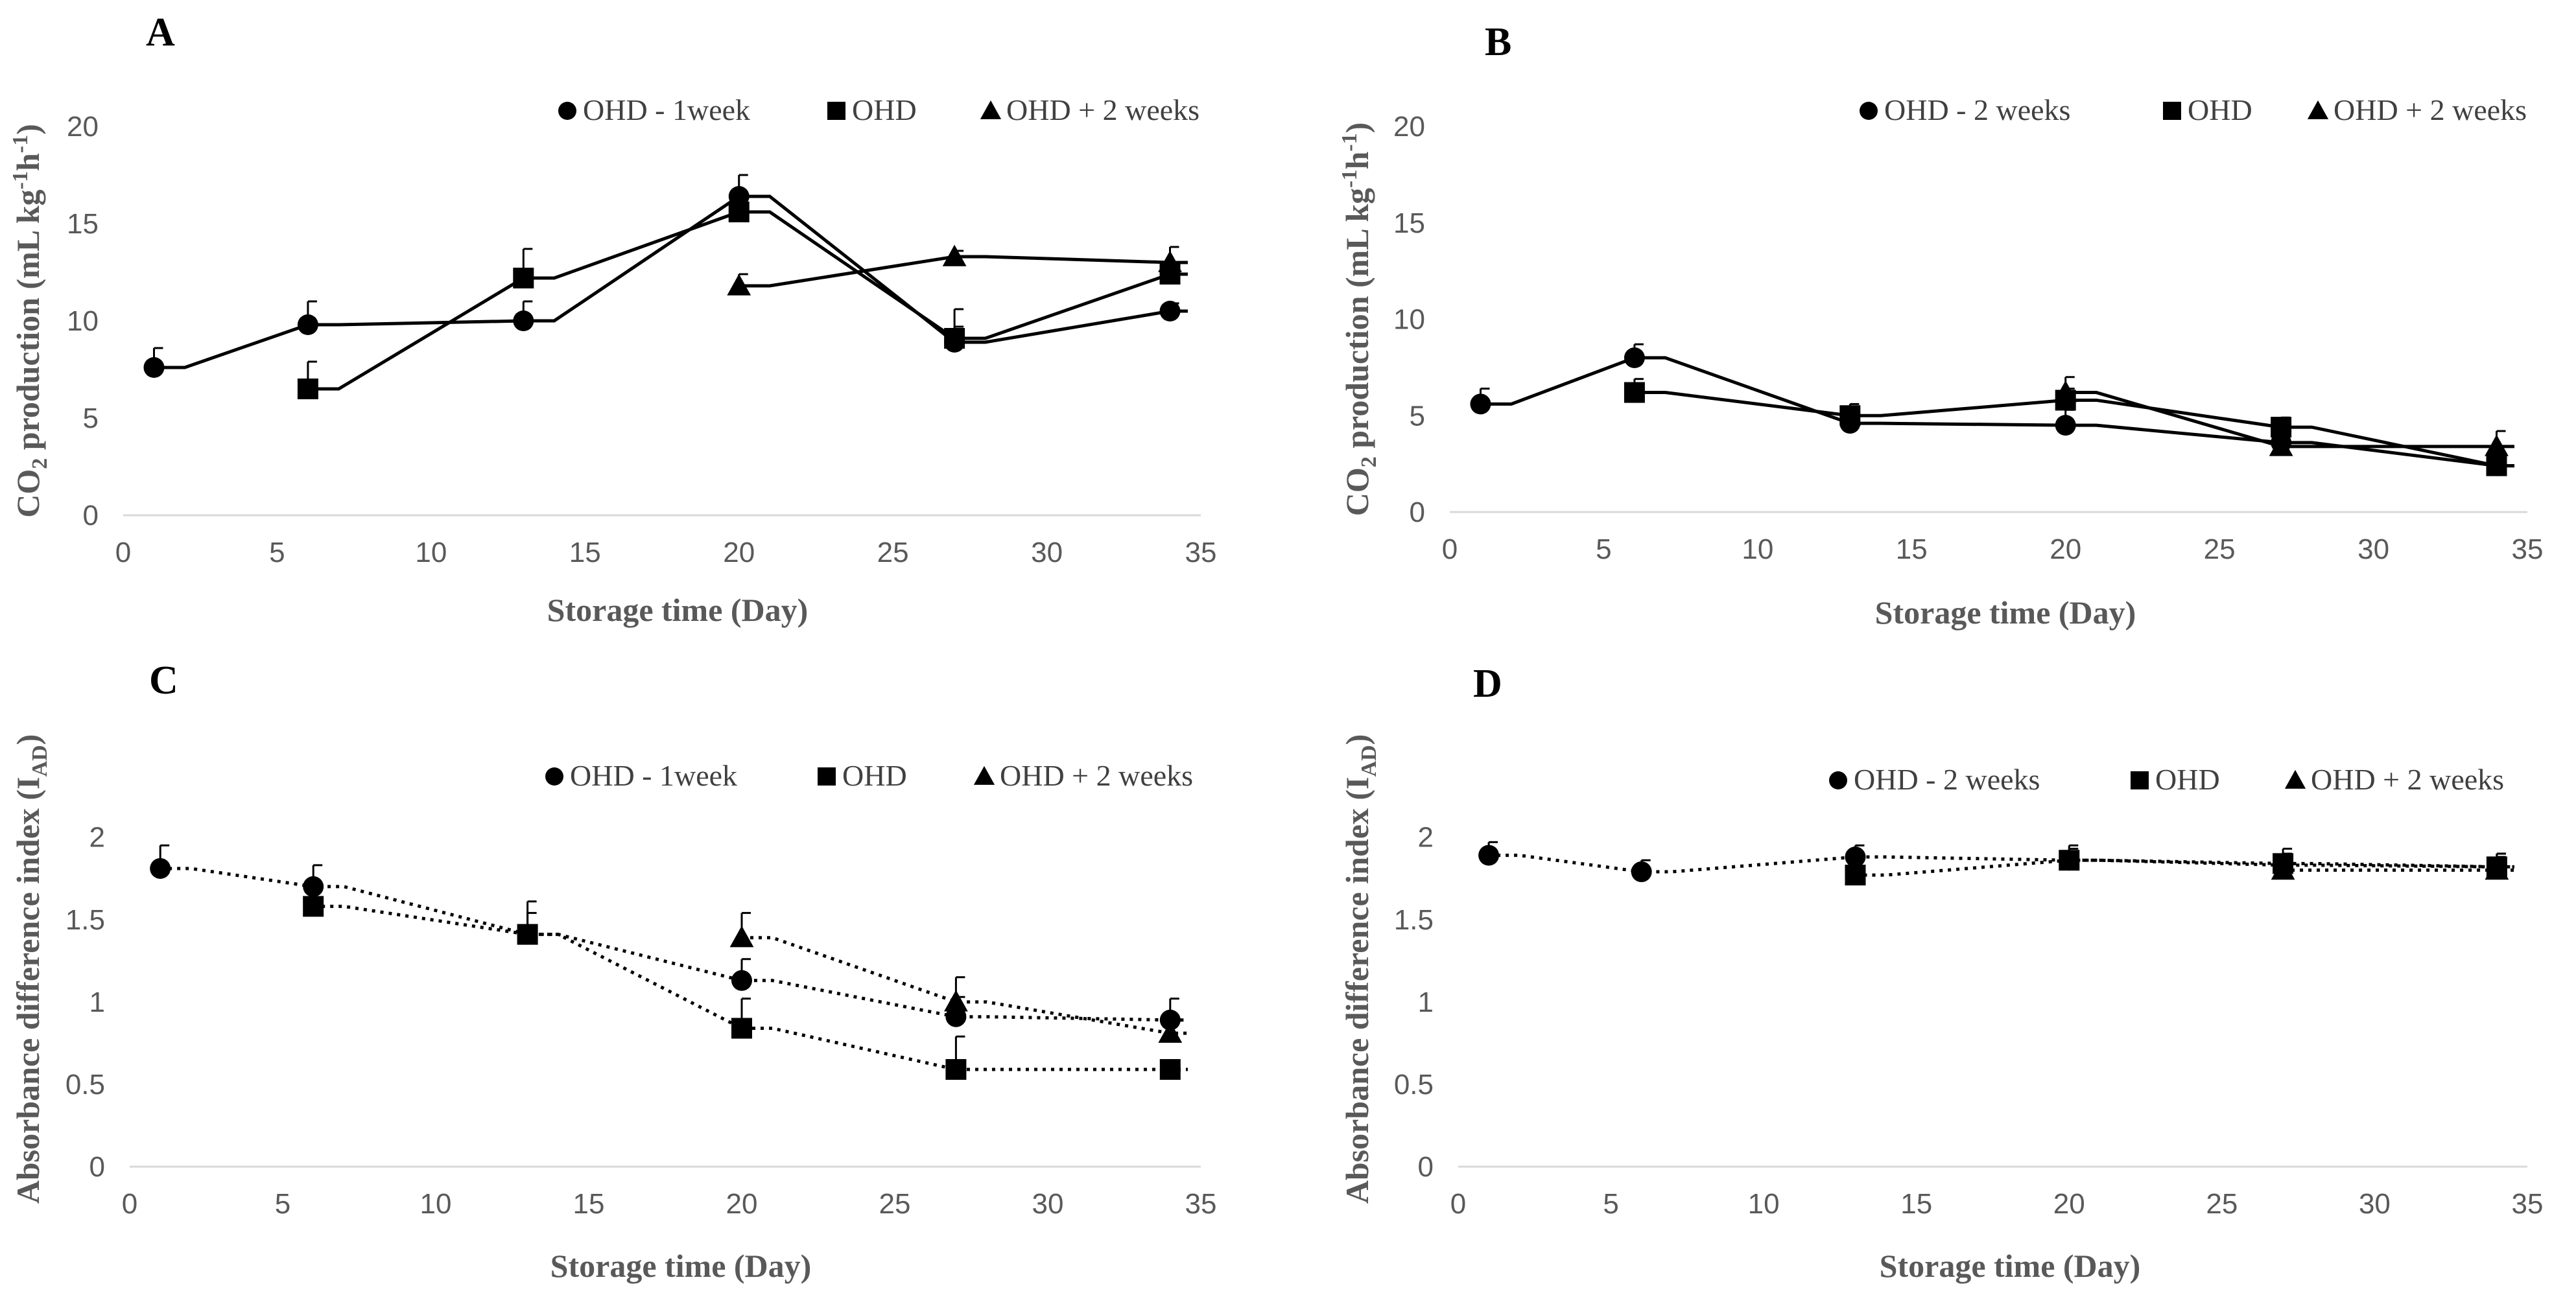 The height and width of the screenshot is (1306, 2576). Describe the element at coordinates (1487, 684) in the screenshot. I see `panel-letter: D` at that location.